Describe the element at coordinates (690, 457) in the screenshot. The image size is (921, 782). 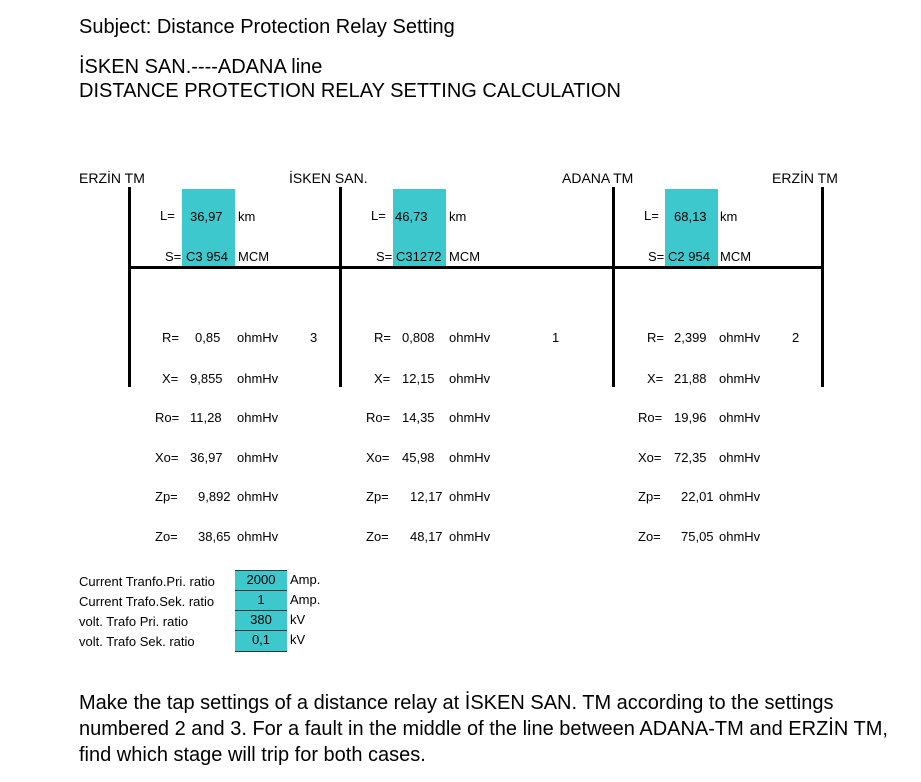
I see `zero-reactance-value: 72,35` at that location.